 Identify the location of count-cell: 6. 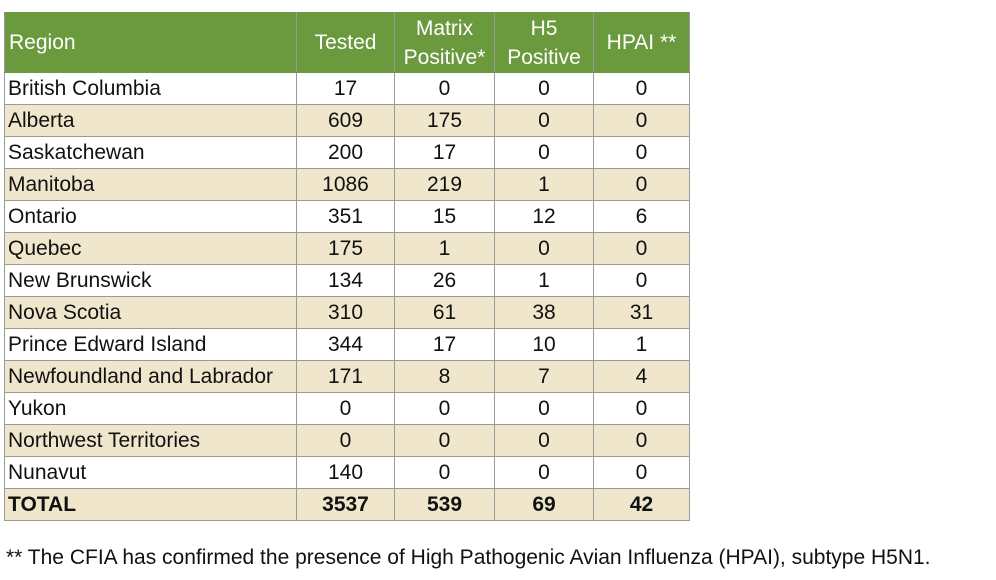
(641, 216).